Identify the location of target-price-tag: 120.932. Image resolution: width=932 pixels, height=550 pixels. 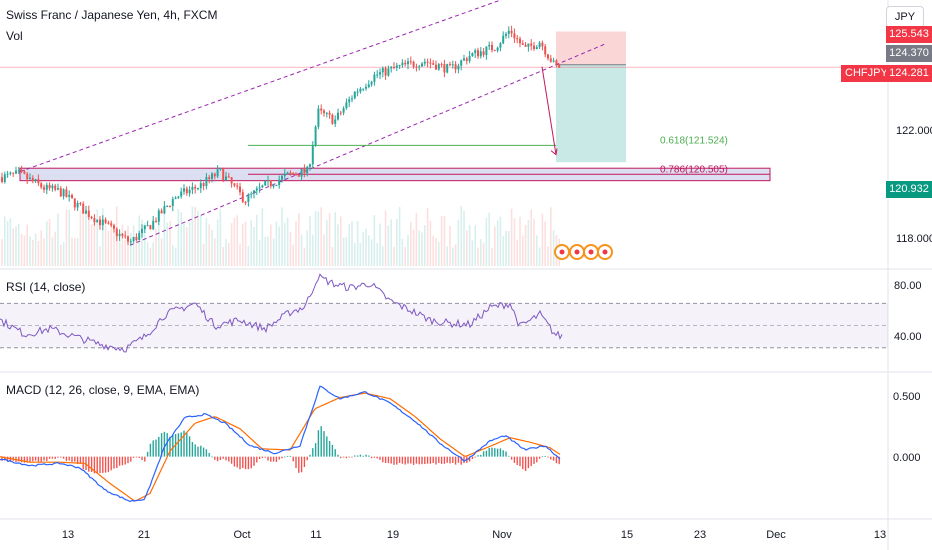
(909, 189).